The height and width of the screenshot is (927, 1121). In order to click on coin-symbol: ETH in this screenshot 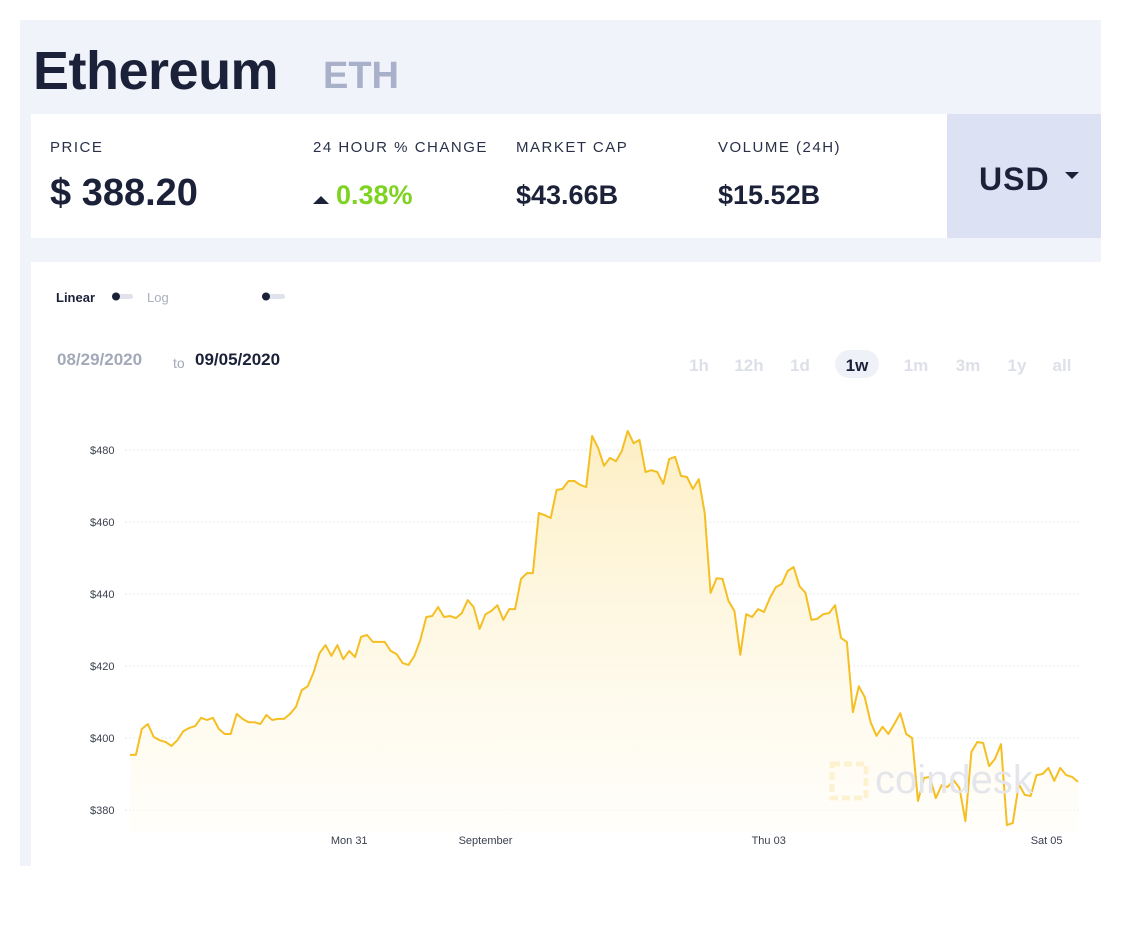, I will do `click(361, 76)`.